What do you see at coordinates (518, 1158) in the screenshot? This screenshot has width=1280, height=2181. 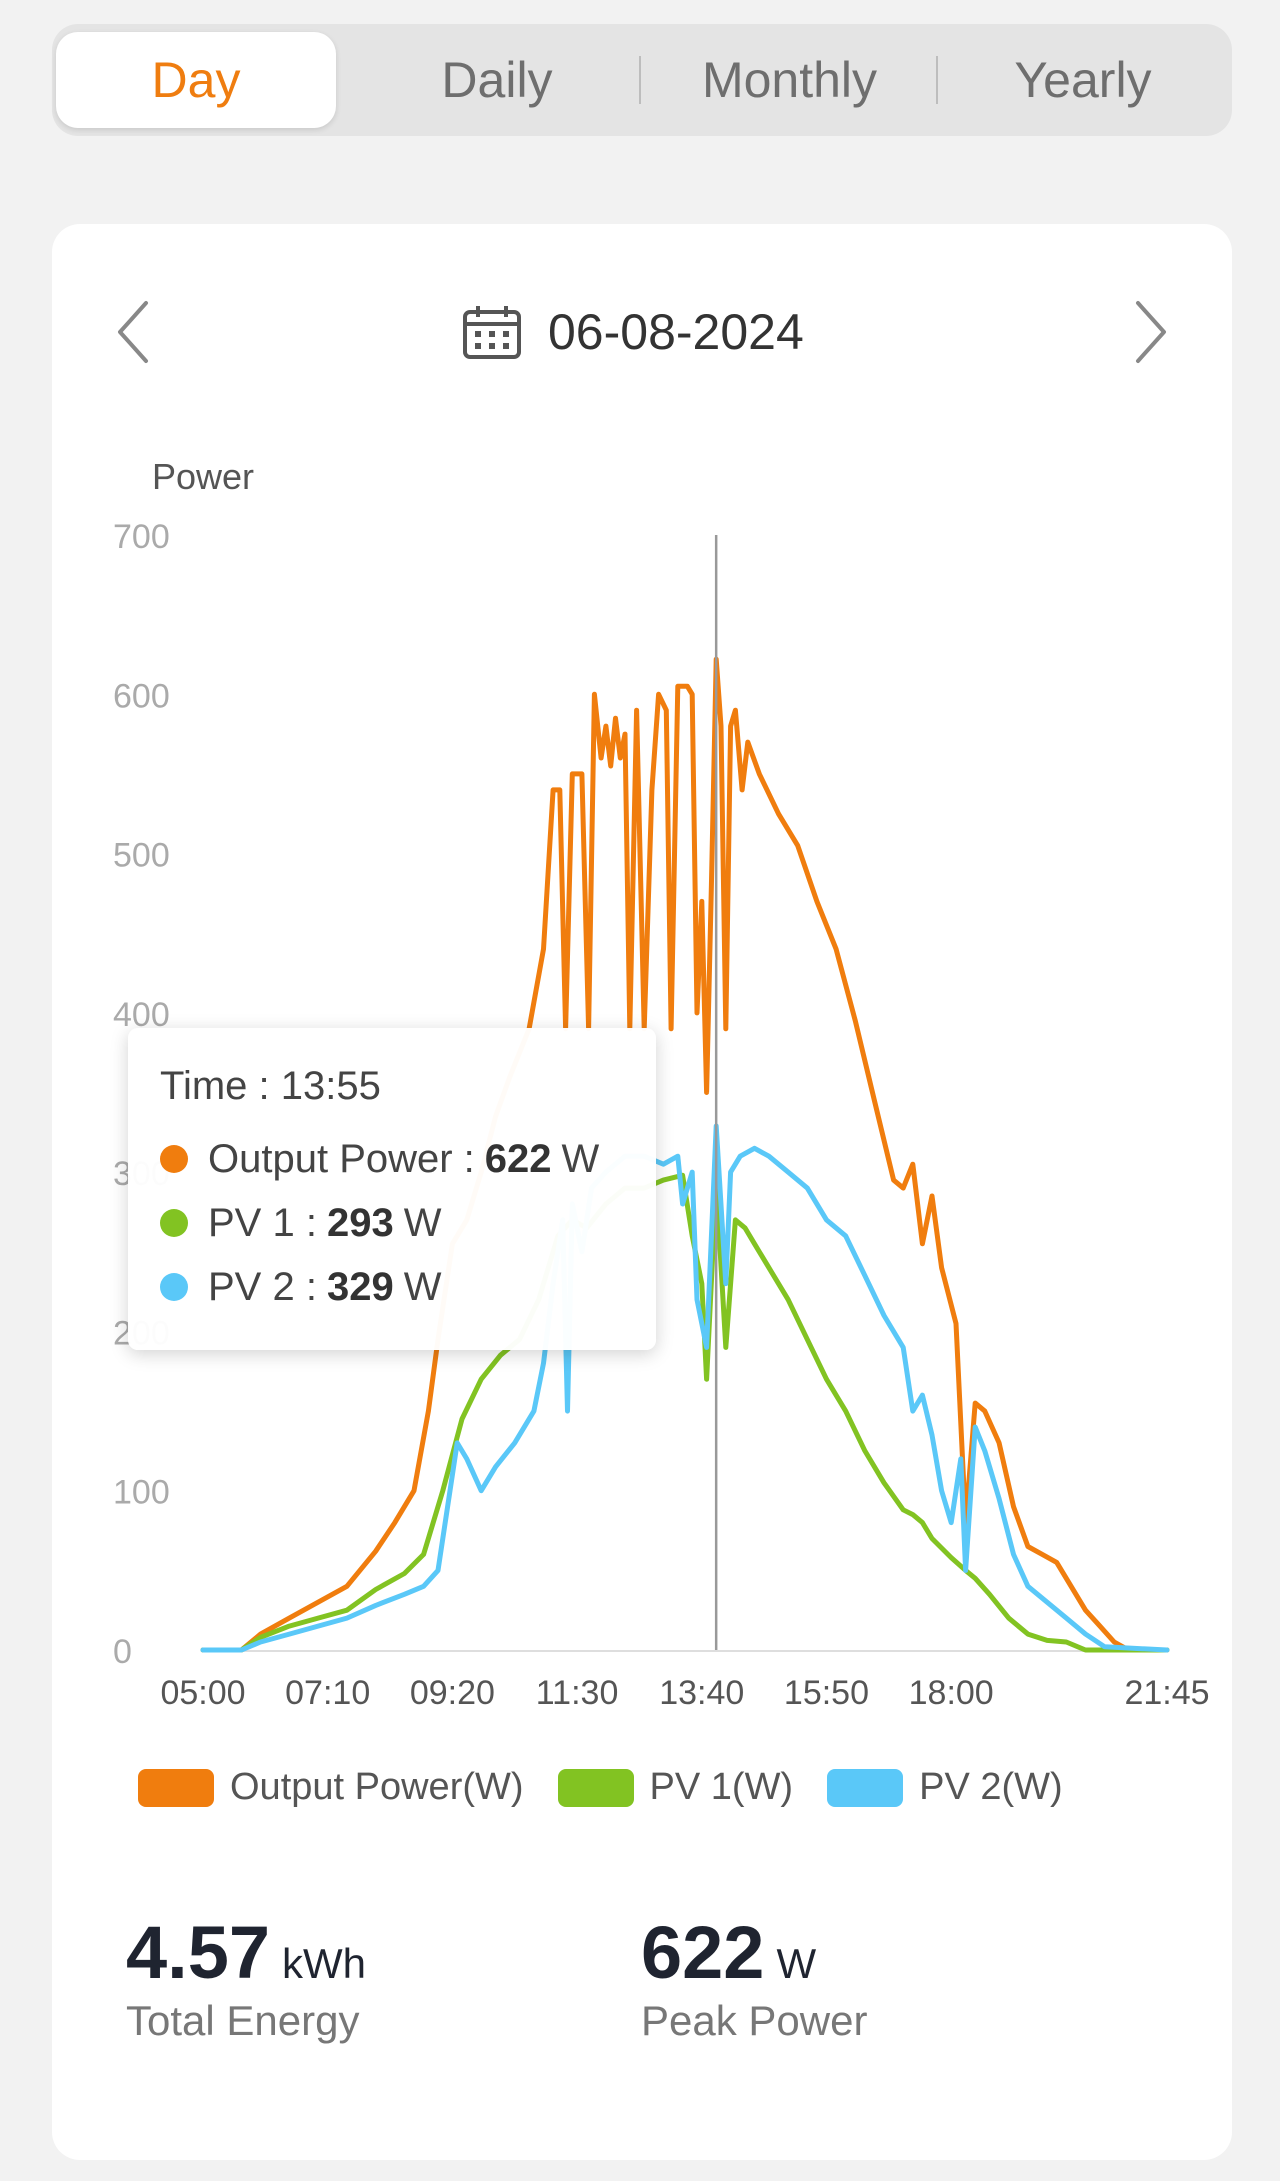 I see `tooltip-value: 622` at bounding box center [518, 1158].